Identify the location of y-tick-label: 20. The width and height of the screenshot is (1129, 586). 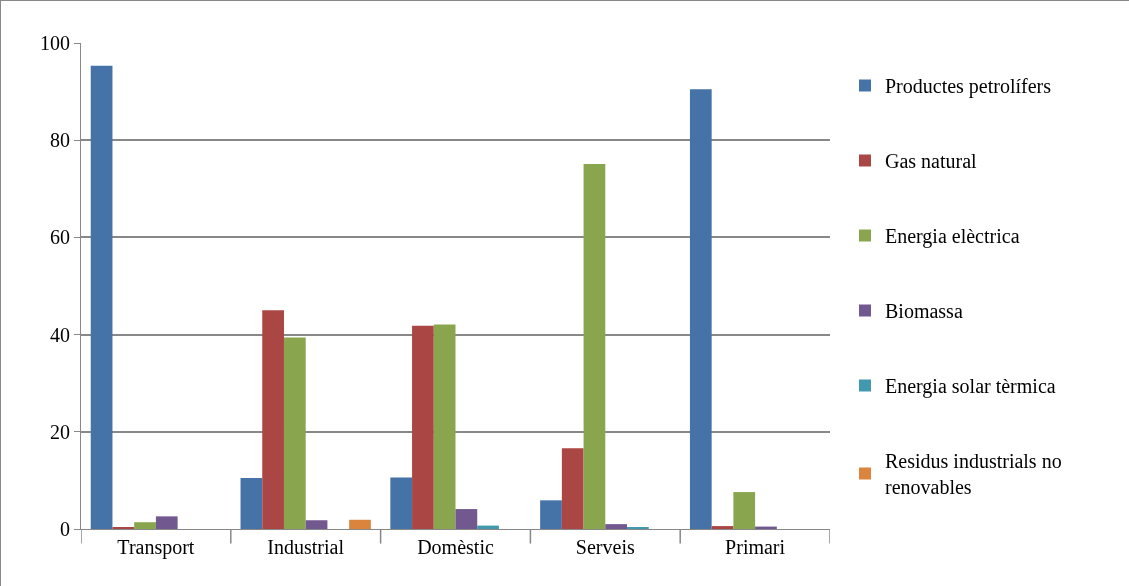
(60, 431).